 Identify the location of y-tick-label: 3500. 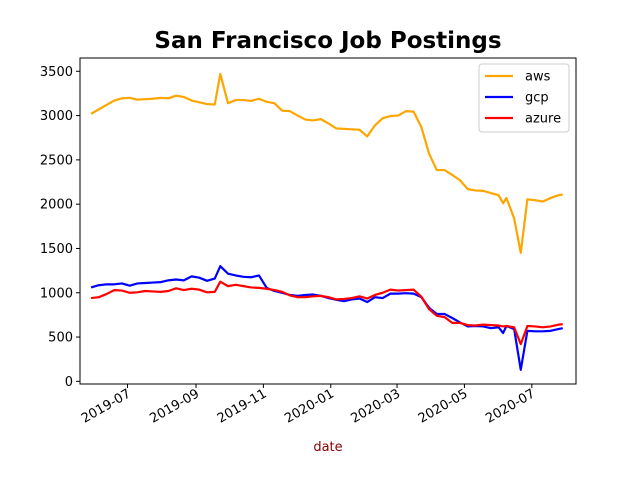
(56, 72).